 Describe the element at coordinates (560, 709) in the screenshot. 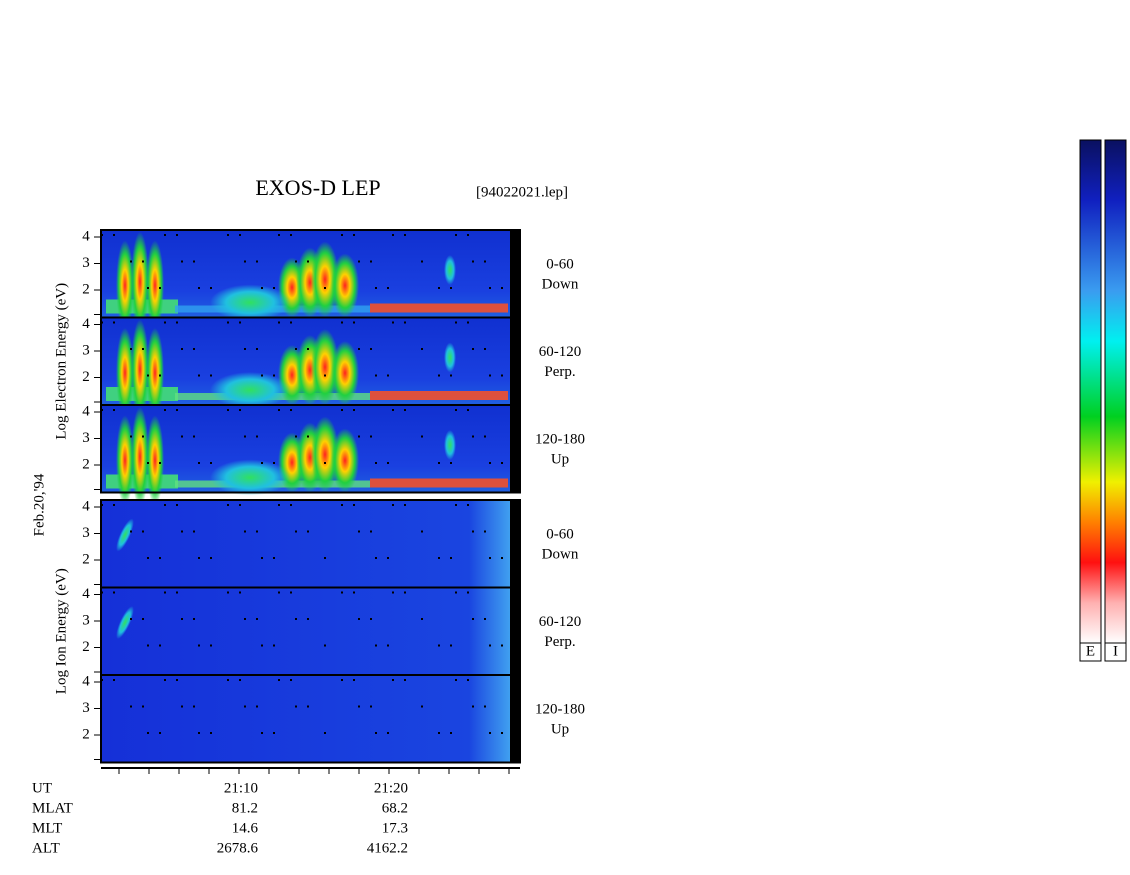

I see `angle-label: 120-180` at that location.